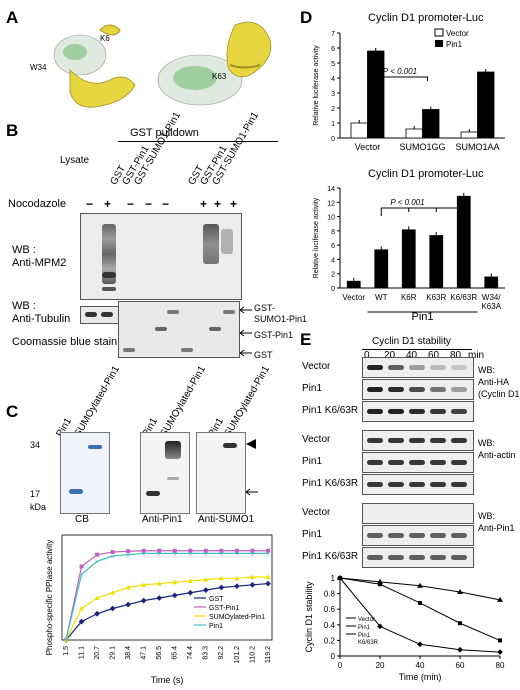 This screenshot has height=690, width=520. What do you see at coordinates (353, 297) in the screenshot?
I see `x-tick-label: Vector` at bounding box center [353, 297].